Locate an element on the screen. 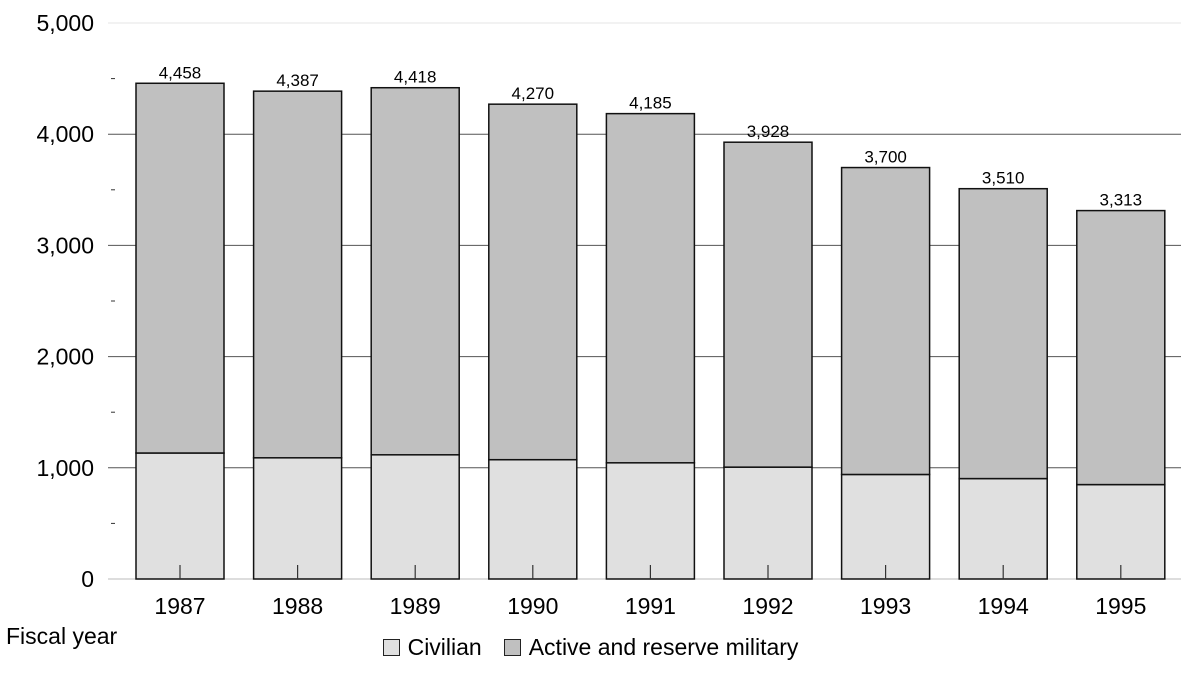 Image resolution: width=1181 pixels, height=688 pixels. x-axis-tick-labels: 1987 1988 1989 1990 1991 1992 1993 1994 1995 is located at coordinates (650, 606).